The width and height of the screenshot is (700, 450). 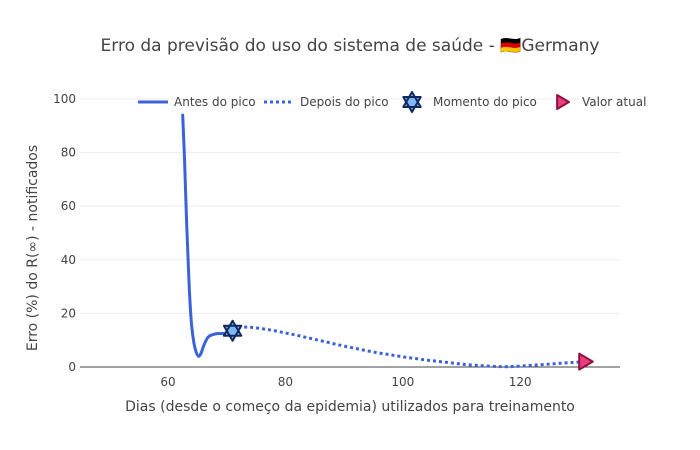 I want to click on y-axis-title: Erro (%) do R(∞) - notificados, so click(x=33, y=248).